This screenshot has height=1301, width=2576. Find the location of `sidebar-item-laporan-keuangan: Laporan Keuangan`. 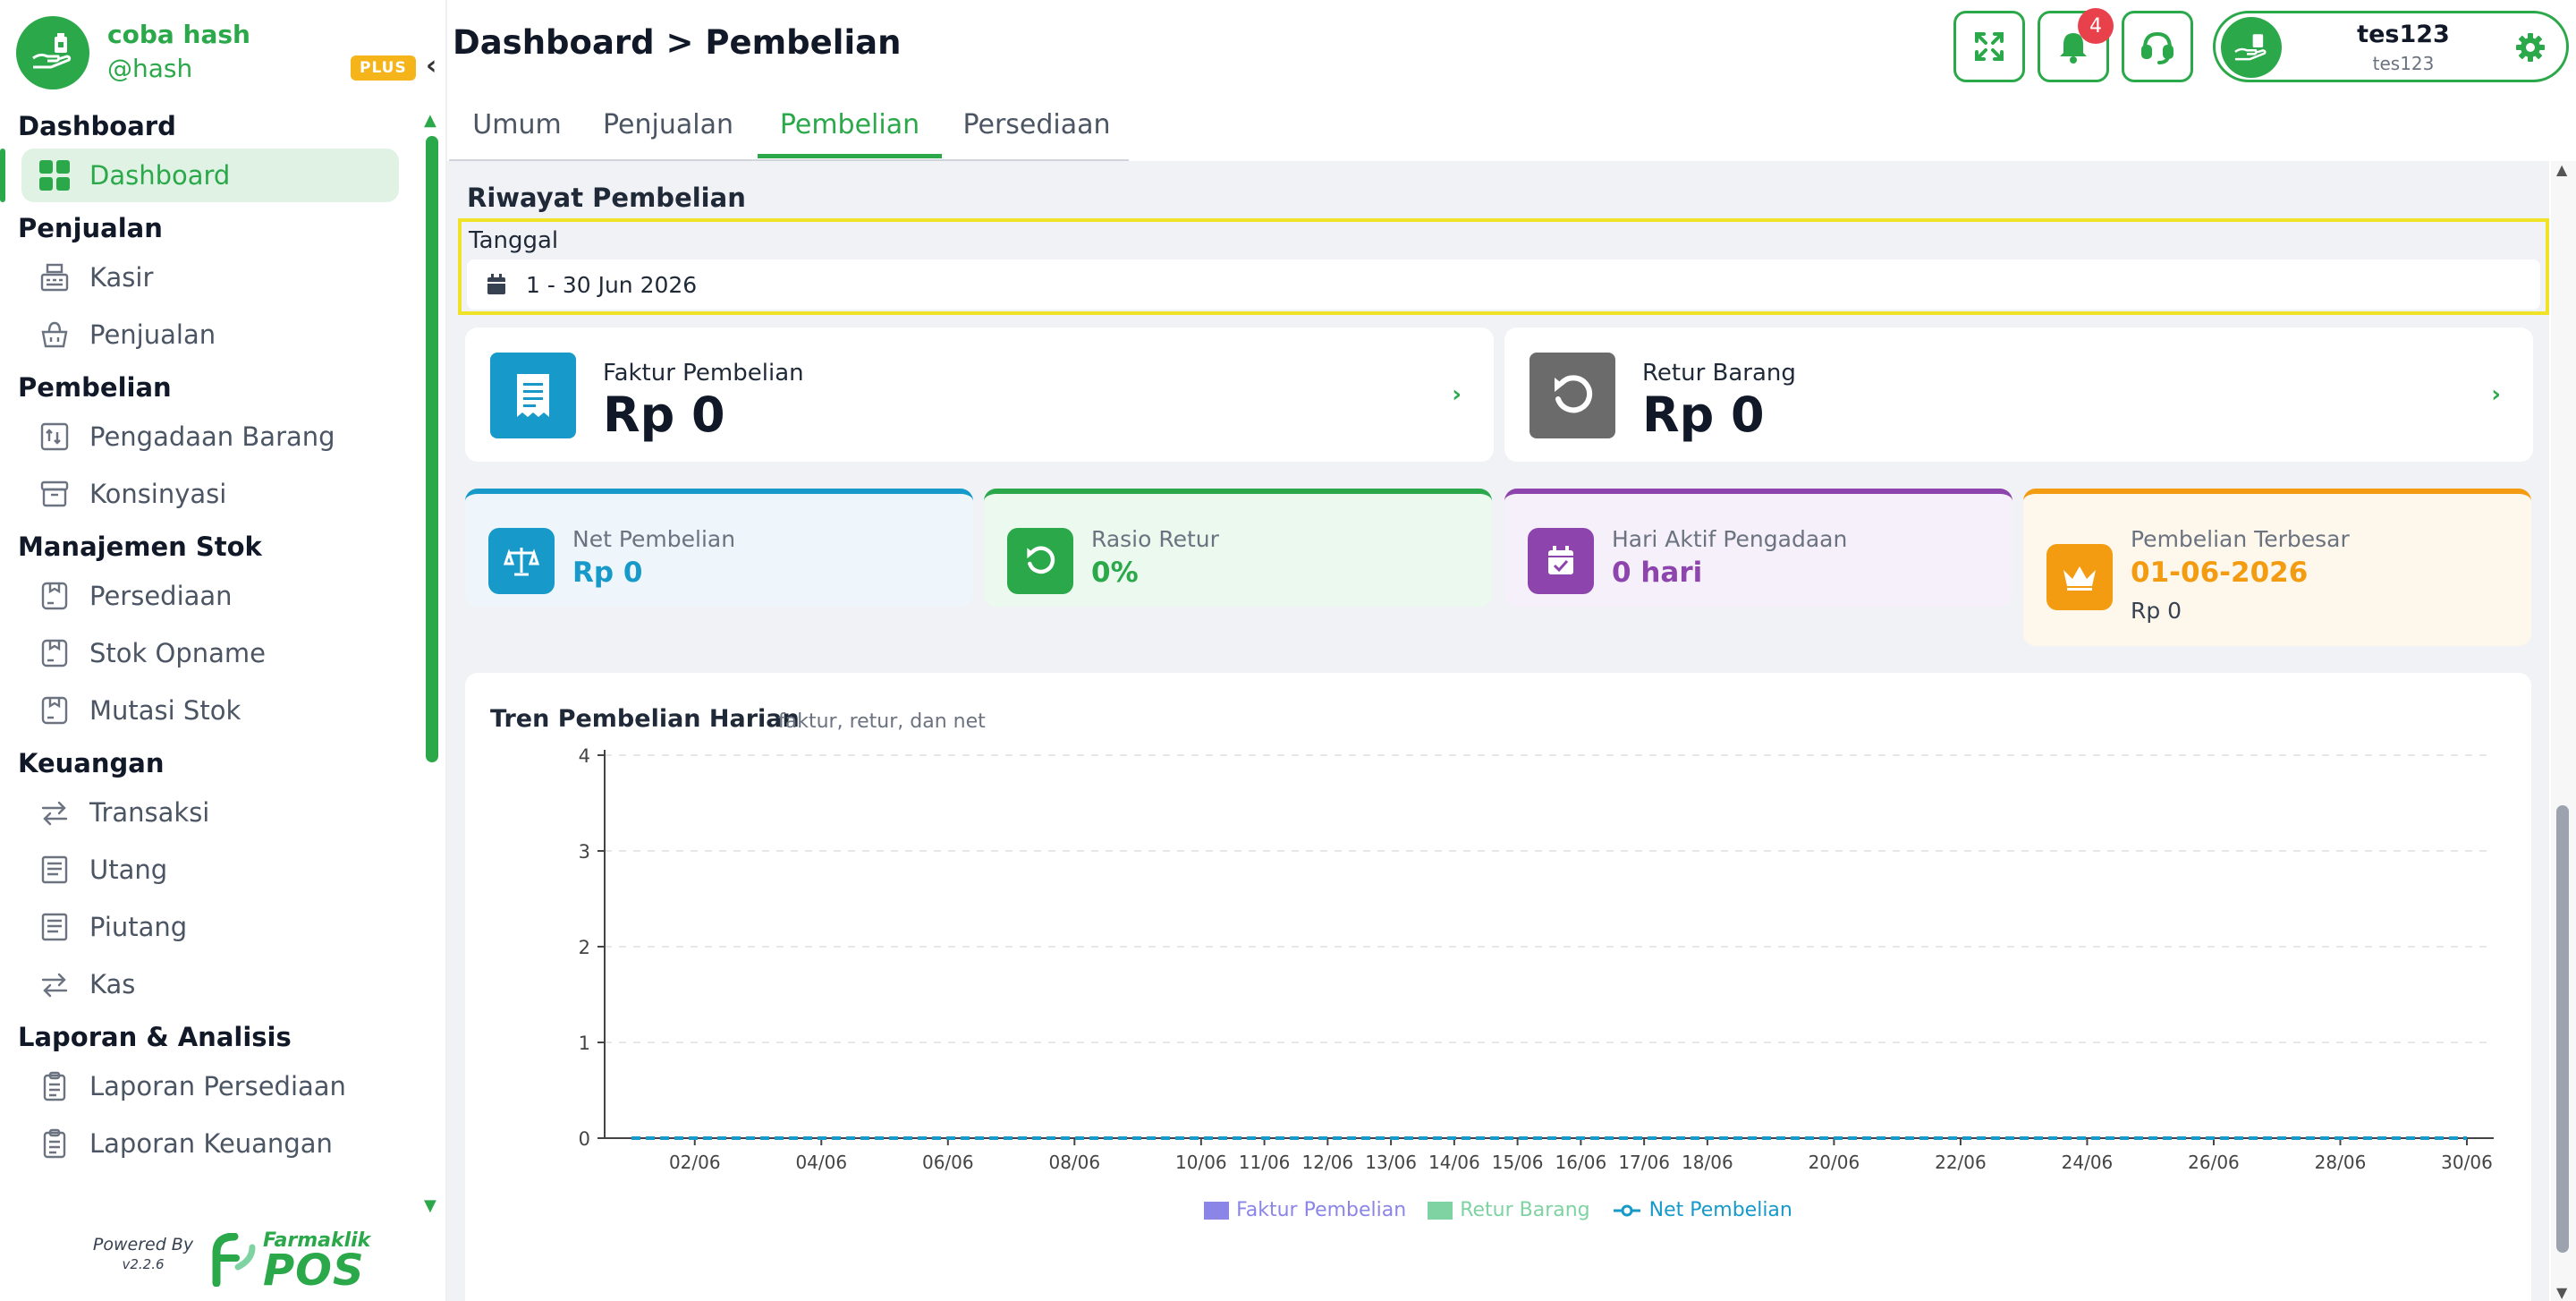

sidebar-item-laporan-keuangan: Laporan Keuangan is located at coordinates (210, 1143).